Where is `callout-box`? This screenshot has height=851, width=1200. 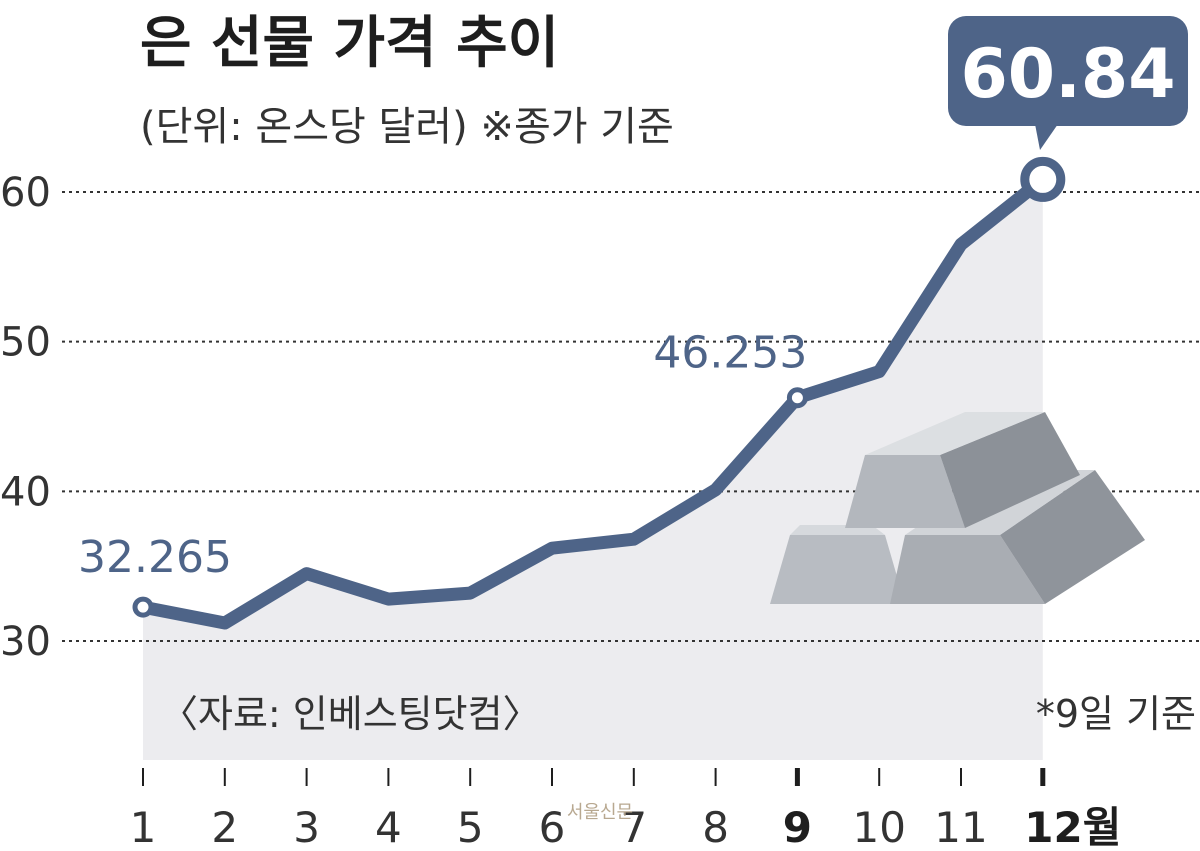
callout-box is located at coordinates (1068, 71).